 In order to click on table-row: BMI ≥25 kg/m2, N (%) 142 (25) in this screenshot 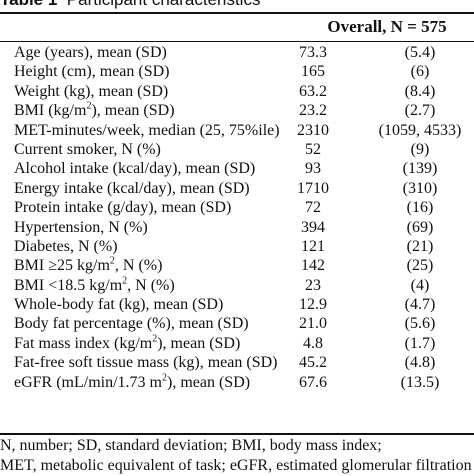, I will do `click(237, 265)`.